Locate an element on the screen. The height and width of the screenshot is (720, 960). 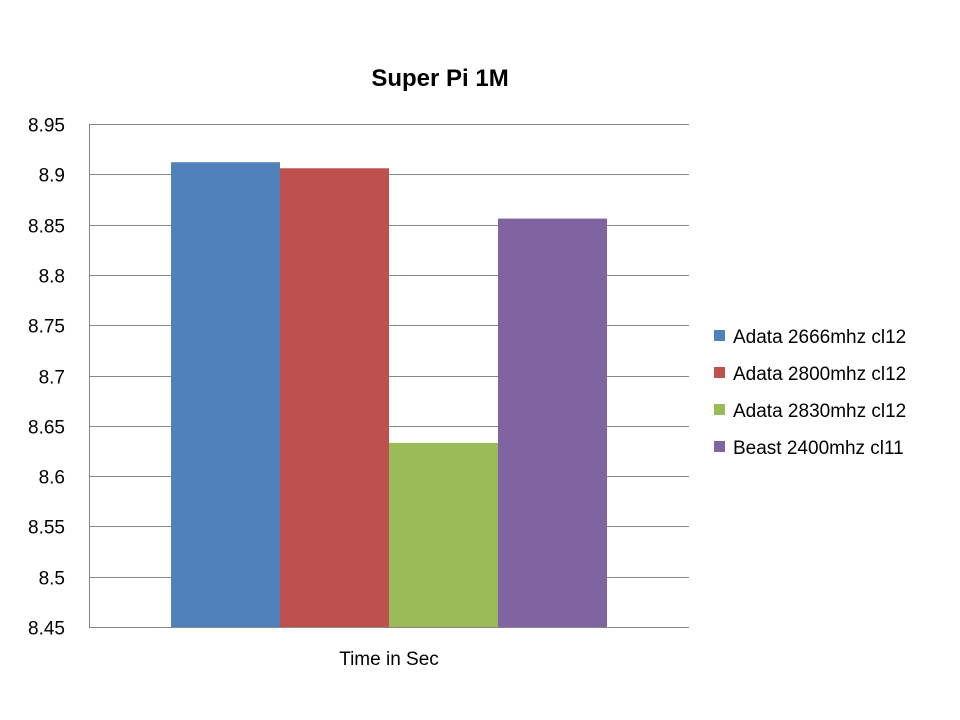
y-tick-label: 8.85 is located at coordinates (46, 227).